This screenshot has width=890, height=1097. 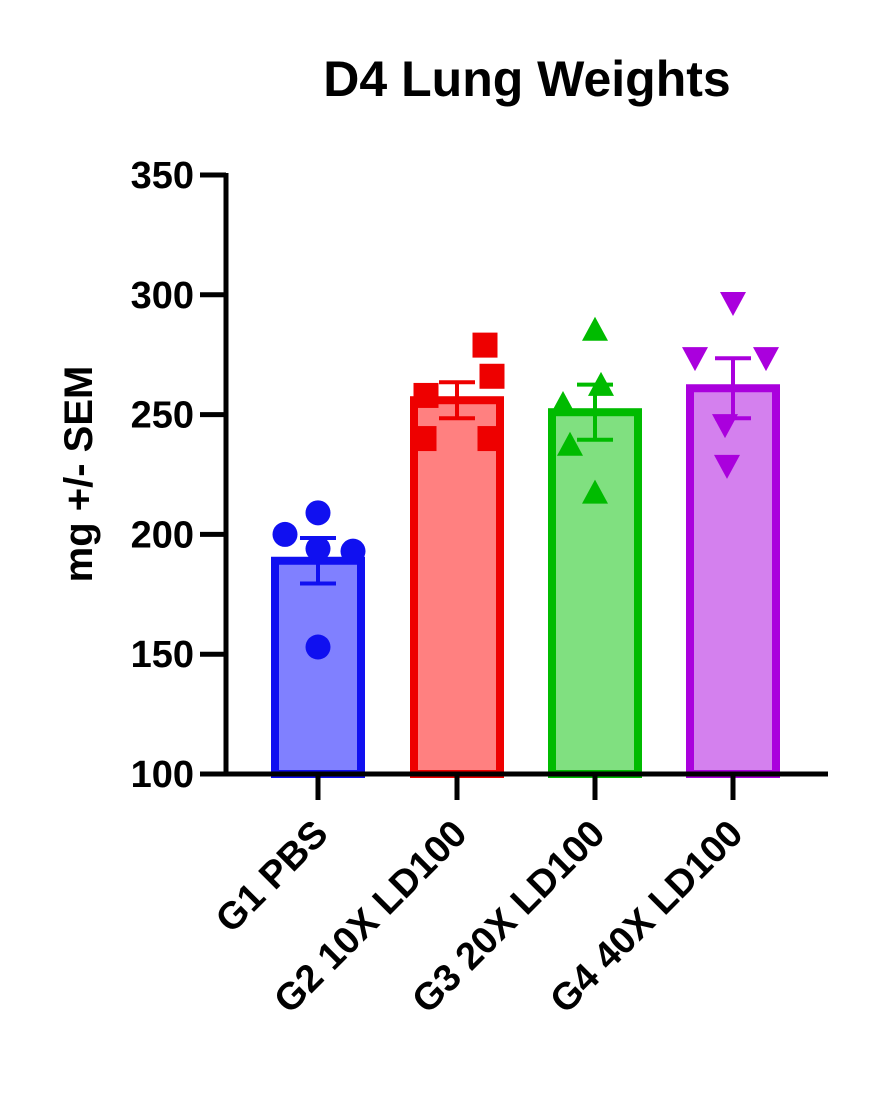 What do you see at coordinates (79, 474) in the screenshot?
I see `y-axis-label: mg +/- SEM` at bounding box center [79, 474].